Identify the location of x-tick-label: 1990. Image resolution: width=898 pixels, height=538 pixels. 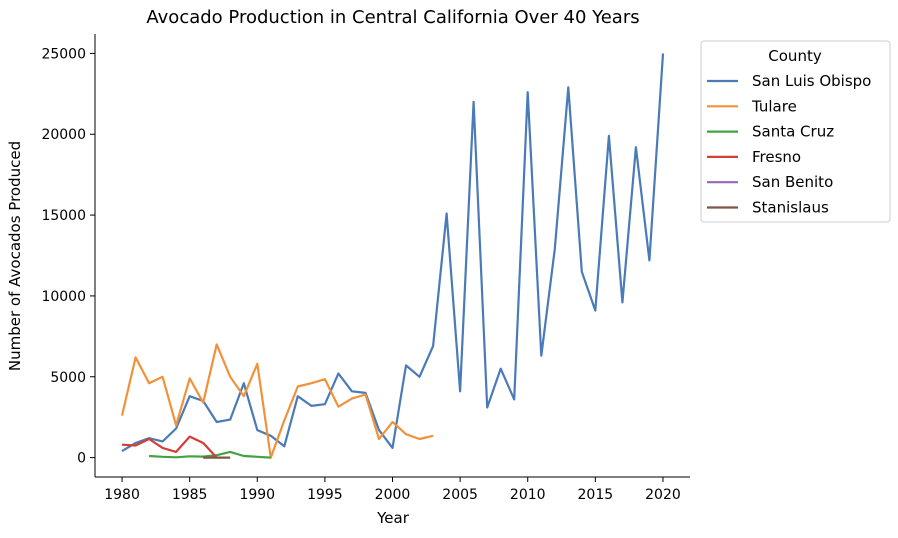
(257, 495).